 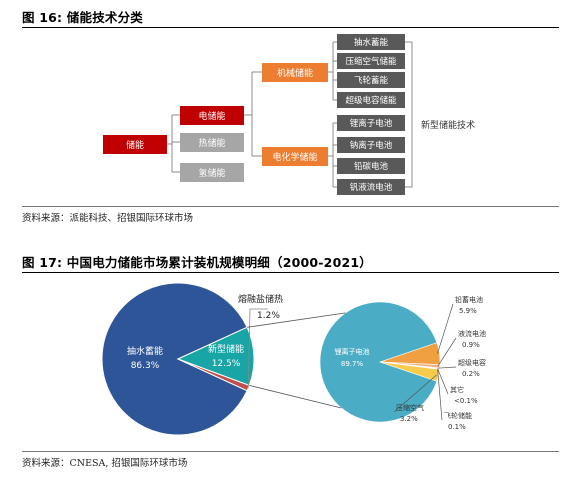 I want to click on pie-label-supercapacitor: 超级电容, so click(x=472, y=362).